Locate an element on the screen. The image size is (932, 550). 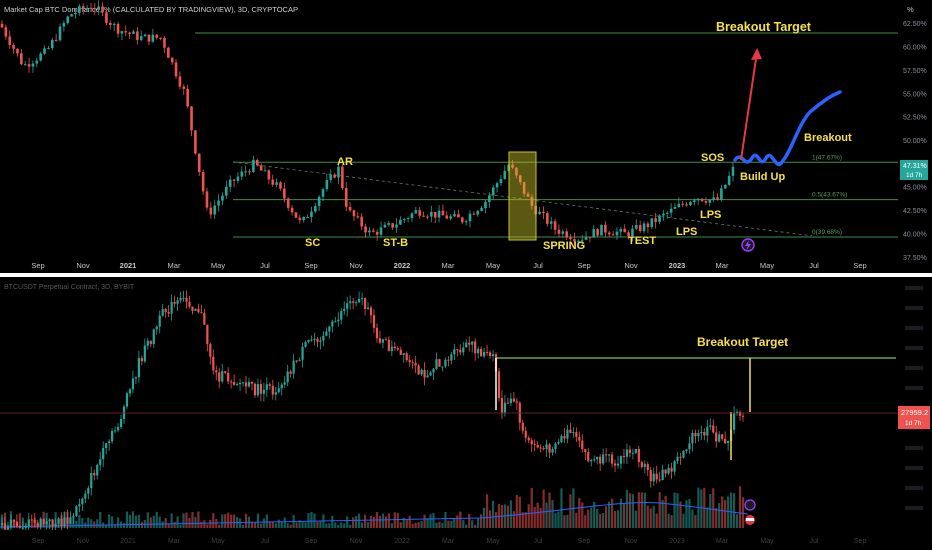
annotation-label: ST-B is located at coordinates (395, 243).